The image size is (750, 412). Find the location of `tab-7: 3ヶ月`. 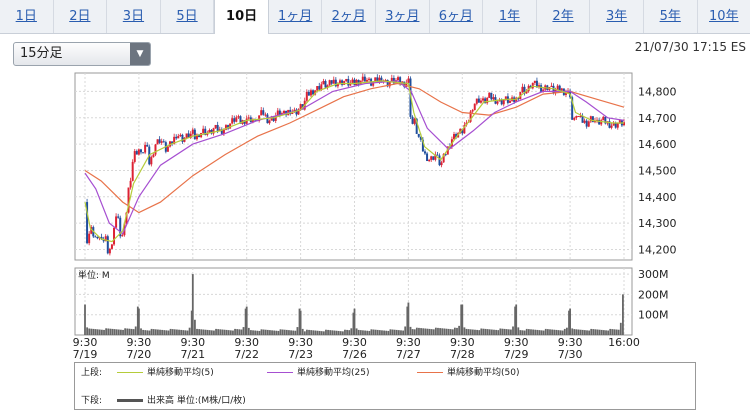

tab-7: 3ヶ月 is located at coordinates (403, 16).